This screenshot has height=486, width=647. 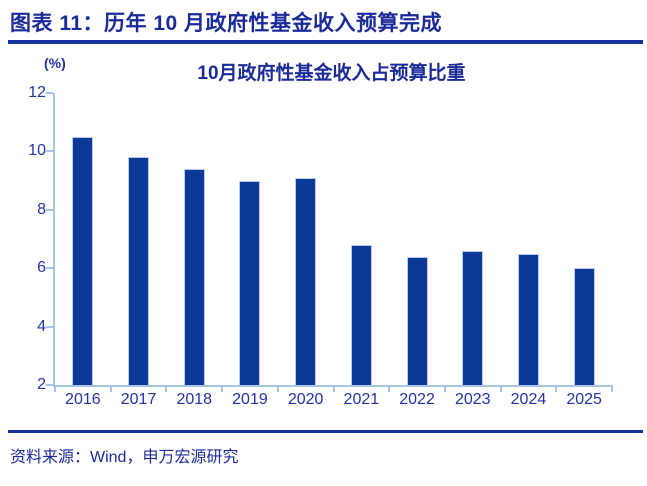 What do you see at coordinates (124, 457) in the screenshot?
I see `source-note: 资料来源：Wind，申万宏源研究` at bounding box center [124, 457].